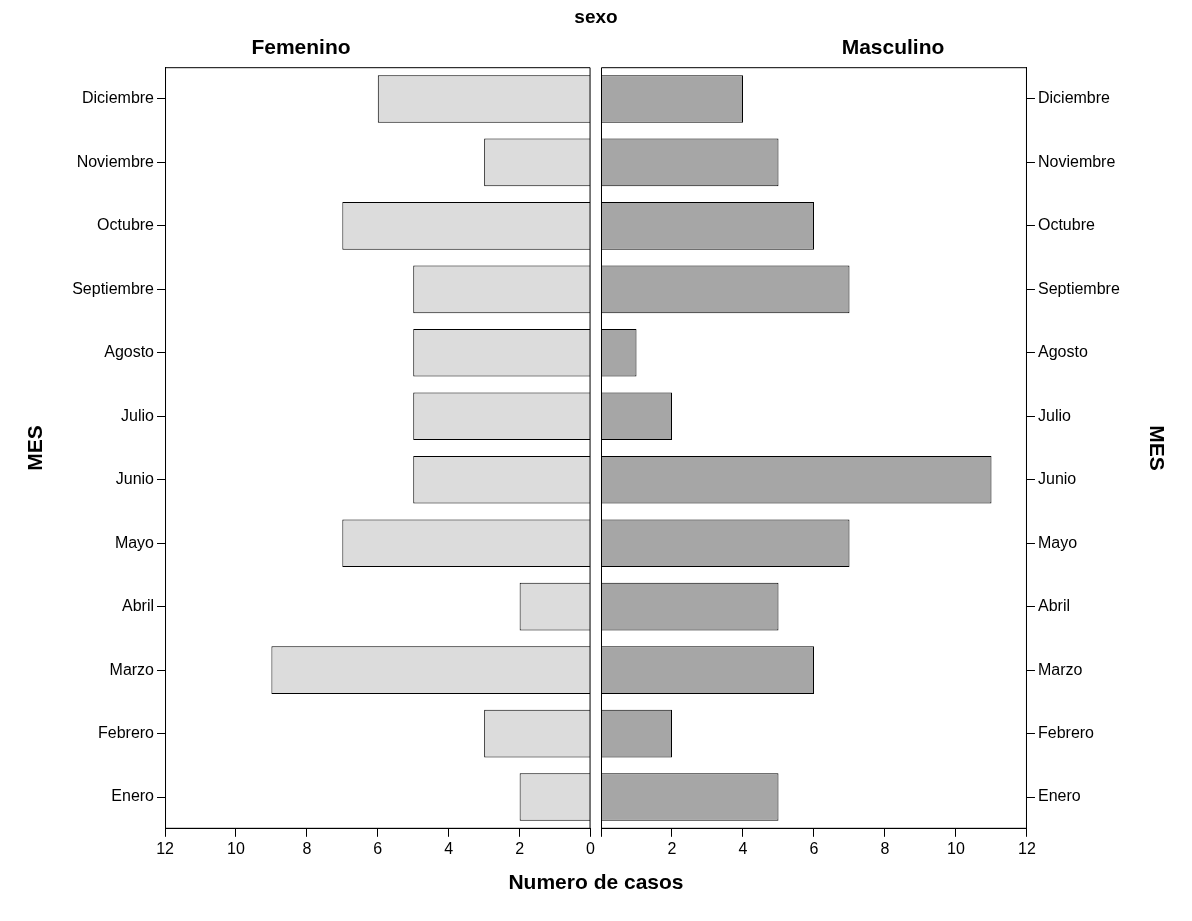  What do you see at coordinates (596, 882) in the screenshot?
I see `x-axis-title: Numero de casos` at bounding box center [596, 882].